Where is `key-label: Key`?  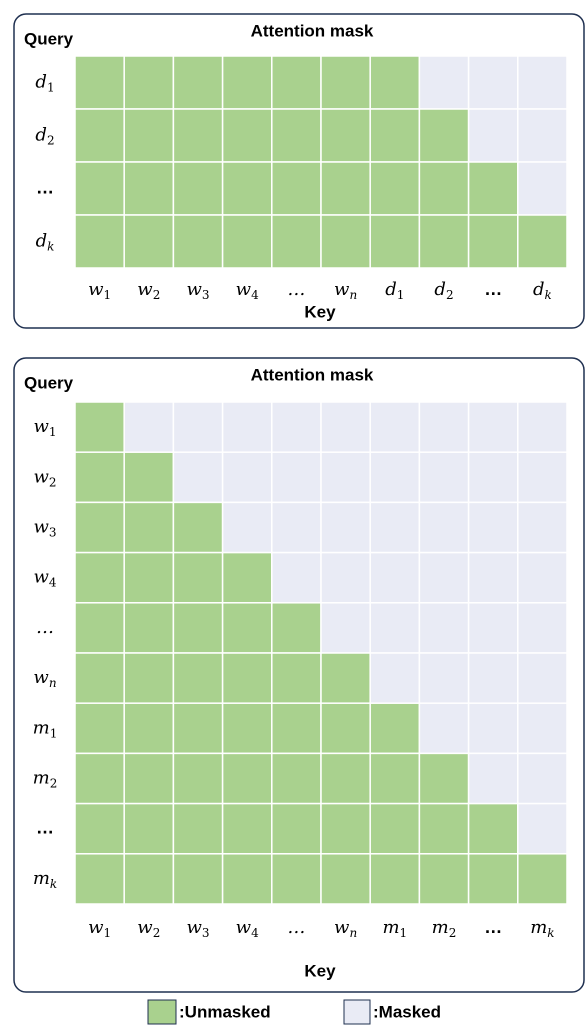 key-label: Key is located at coordinates (320, 970).